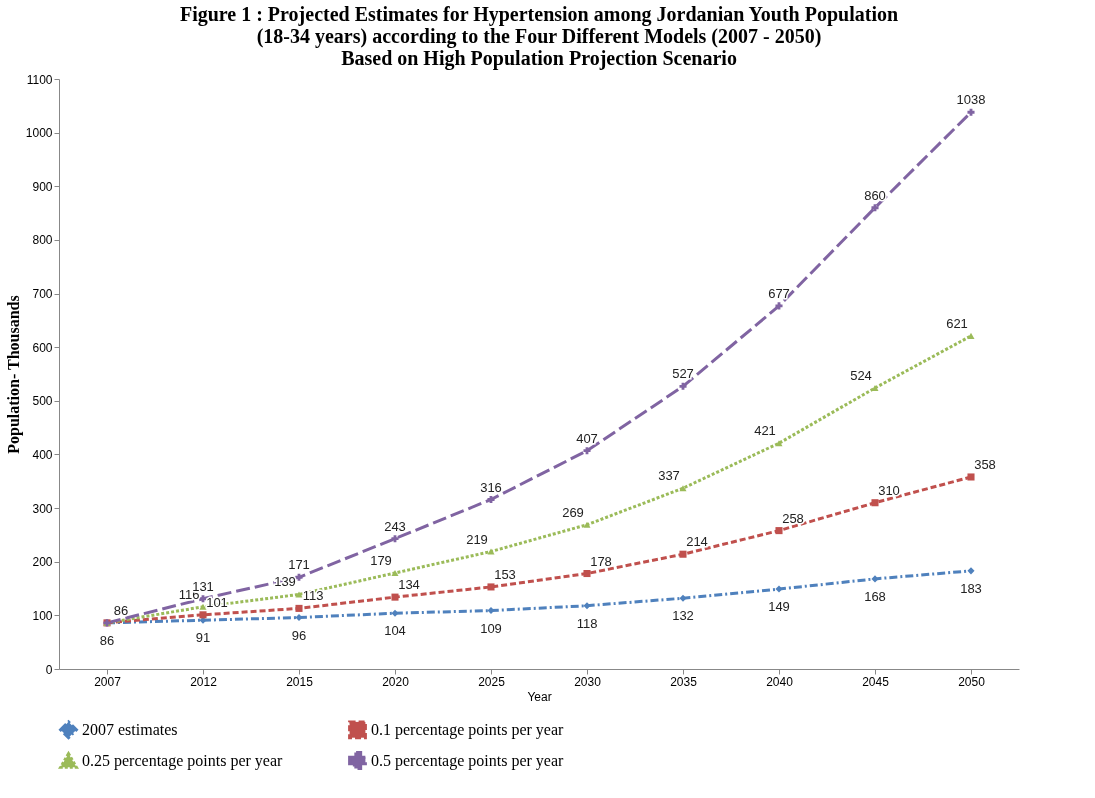 The image size is (1095, 798). Describe the element at coordinates (39, 79) in the screenshot. I see `y-tick-label: 1100` at that location.